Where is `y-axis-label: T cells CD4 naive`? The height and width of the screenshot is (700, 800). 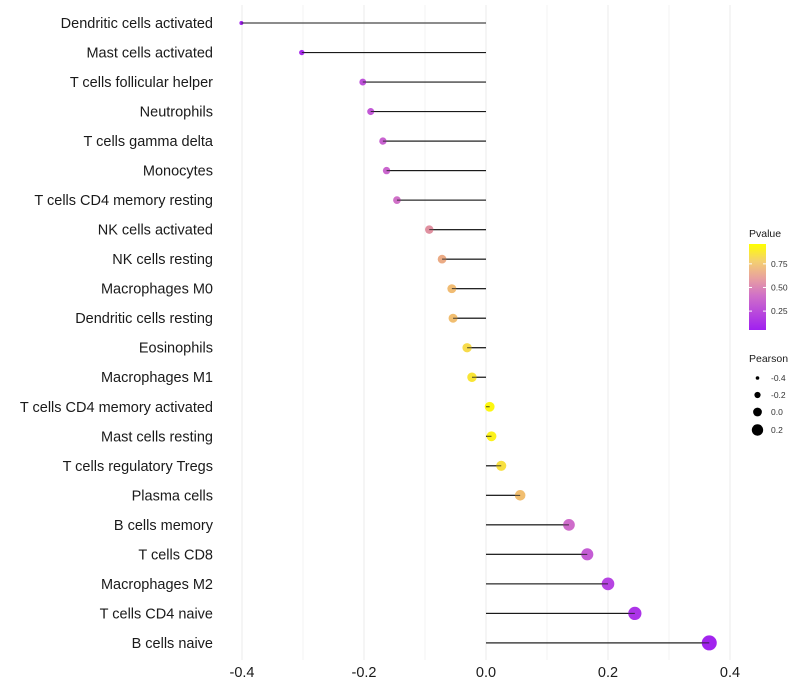 y-axis-label: T cells CD4 naive is located at coordinates (156, 614).